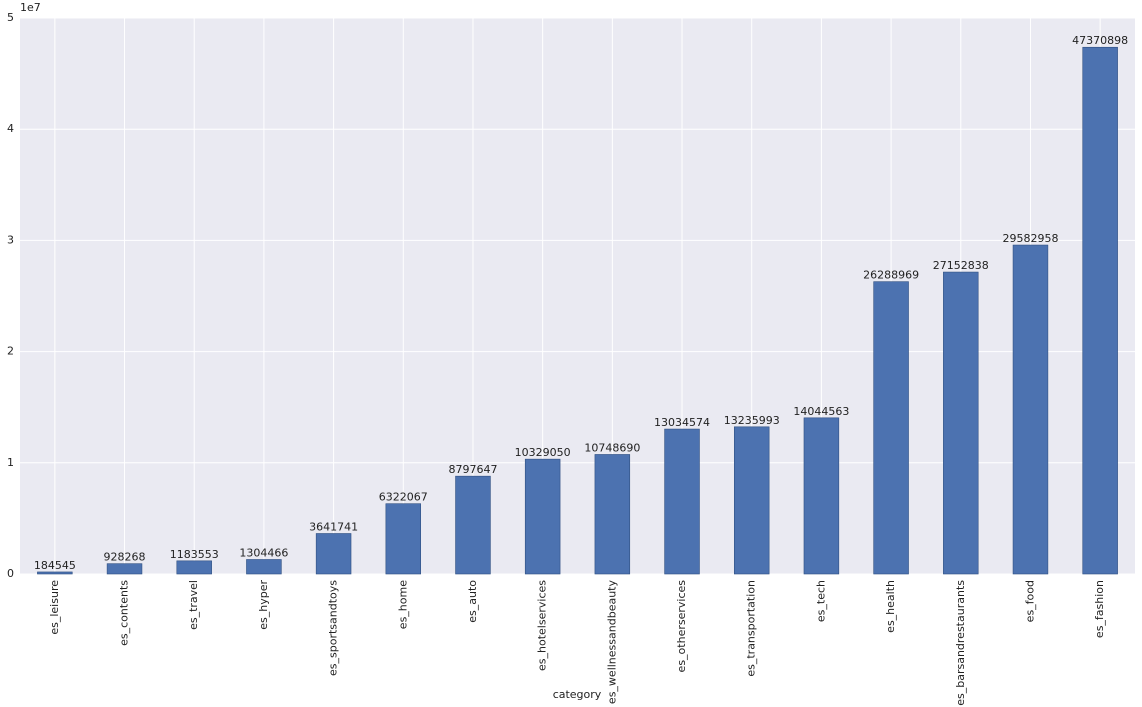  Describe the element at coordinates (193, 605) in the screenshot. I see `x-tick-label: es_travel` at that location.